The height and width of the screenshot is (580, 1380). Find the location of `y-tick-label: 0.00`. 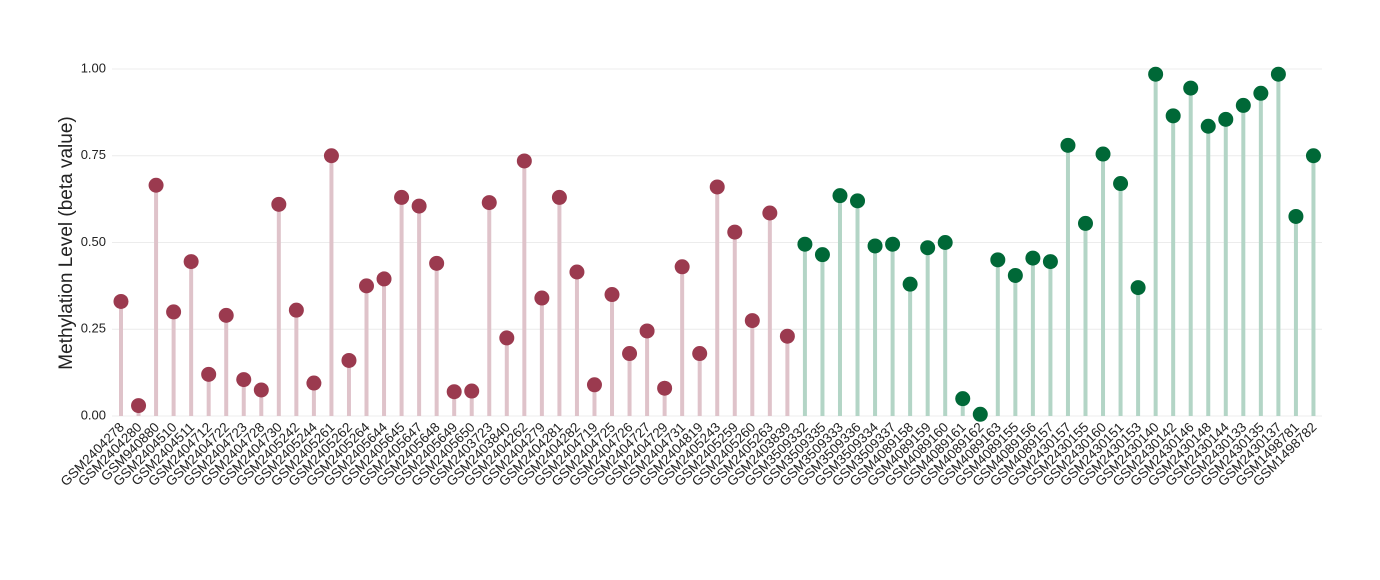

y-tick-label: 0.00 is located at coordinates (93, 414).